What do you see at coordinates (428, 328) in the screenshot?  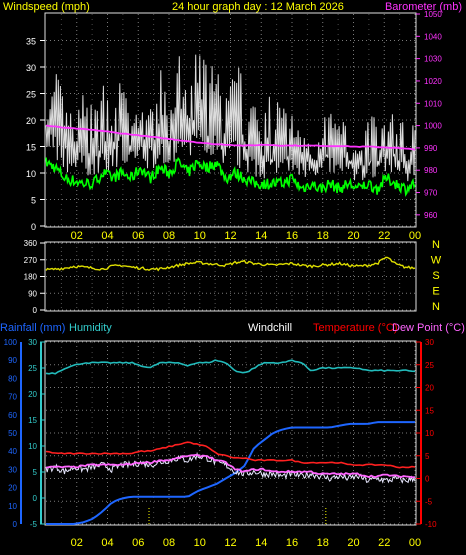 I see `dewpoint-label: Dew Point (°C)` at bounding box center [428, 328].